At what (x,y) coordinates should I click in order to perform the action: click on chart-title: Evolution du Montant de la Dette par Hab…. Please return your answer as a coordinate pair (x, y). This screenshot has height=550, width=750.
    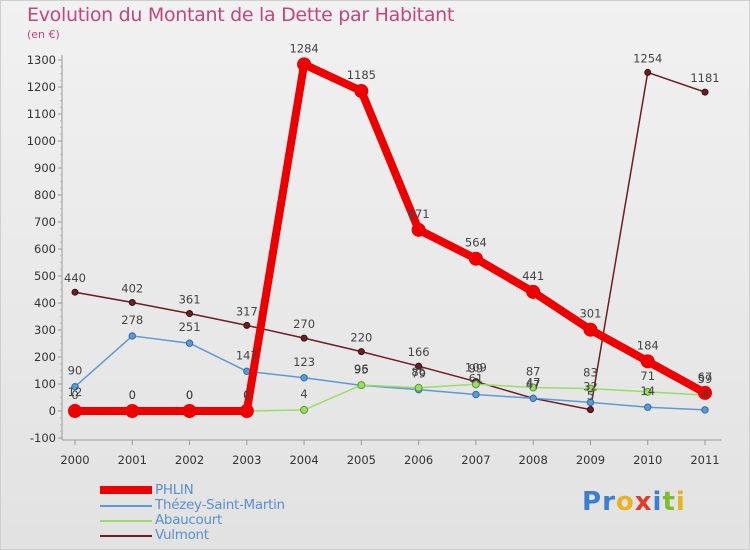
    Looking at the image, I should click on (241, 15).